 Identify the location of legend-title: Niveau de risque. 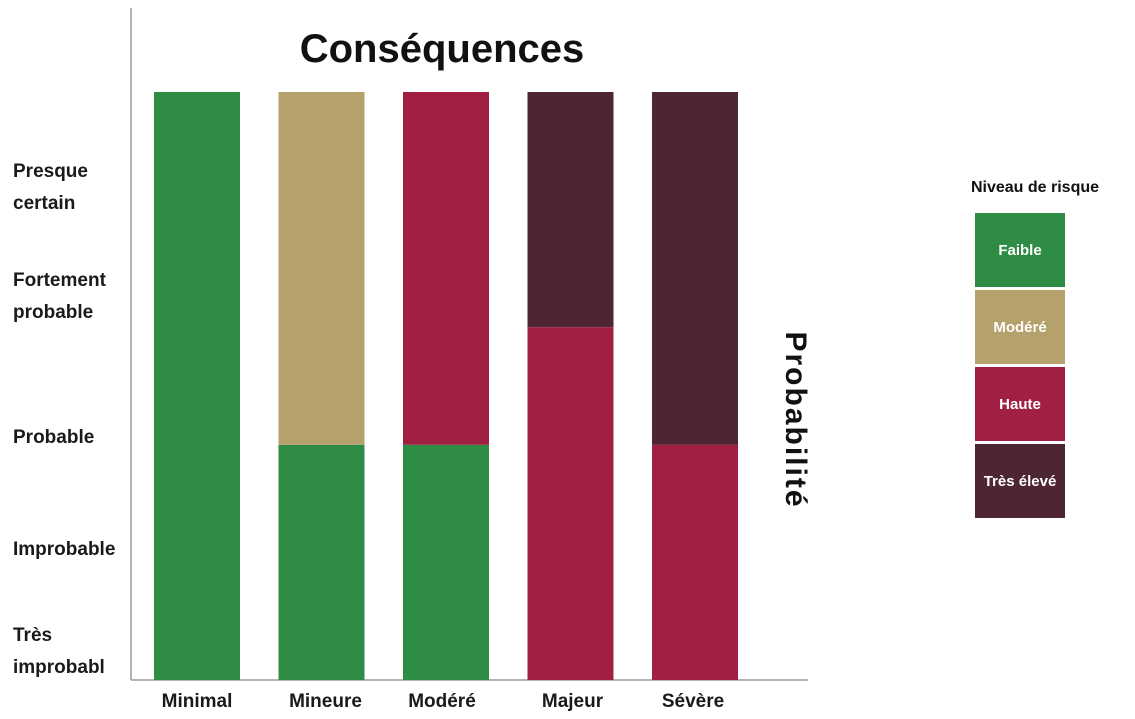
(1035, 187).